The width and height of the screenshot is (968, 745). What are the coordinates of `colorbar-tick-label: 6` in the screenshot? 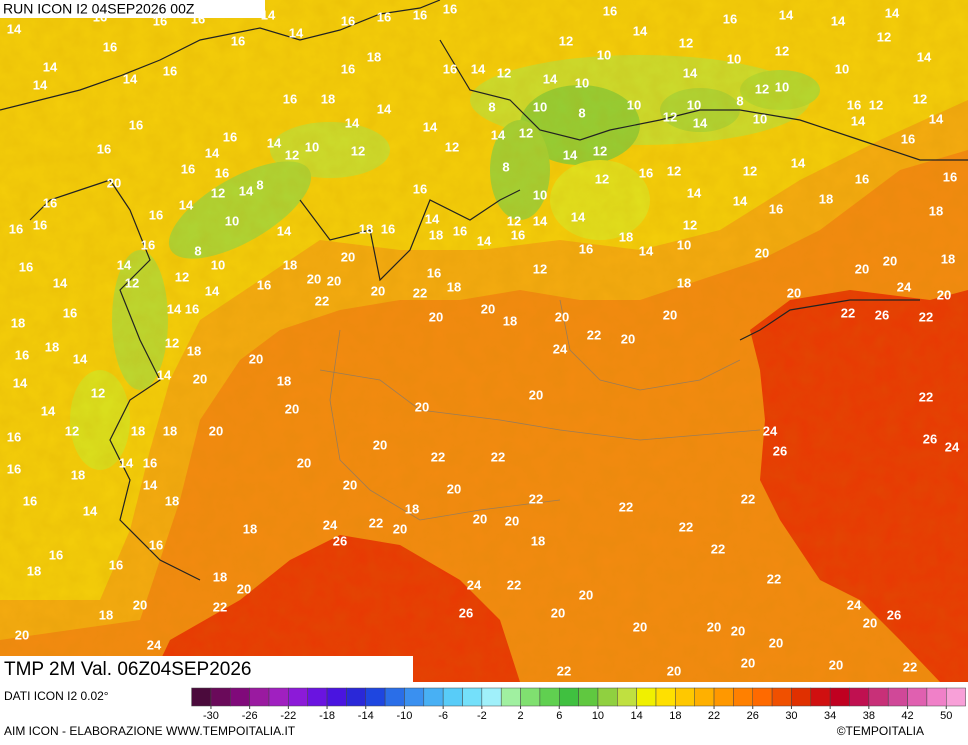 It's located at (559, 716).